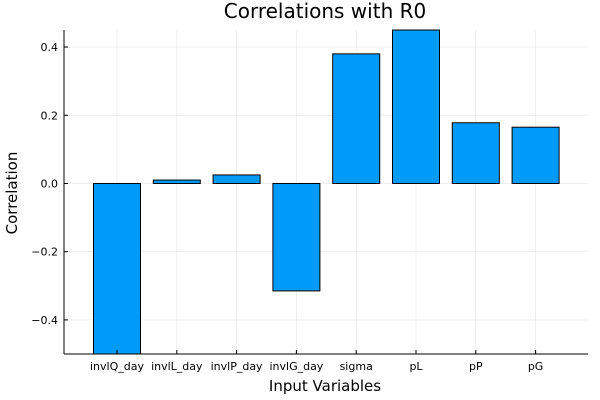 Image resolution: width=600 pixels, height=400 pixels. I want to click on bar-pL, so click(416, 106).